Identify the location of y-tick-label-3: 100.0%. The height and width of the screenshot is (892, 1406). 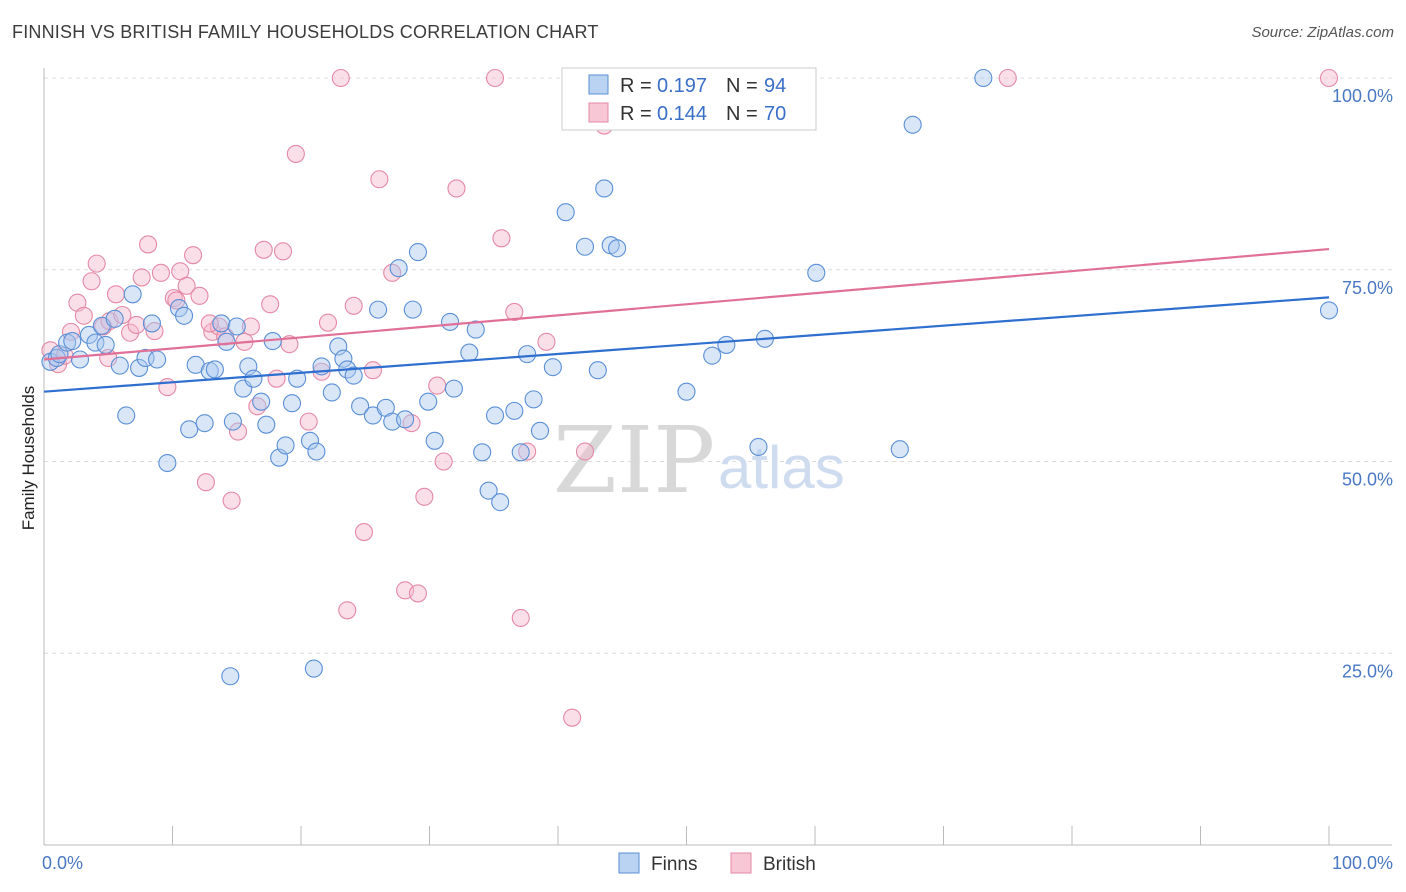
(1362, 96).